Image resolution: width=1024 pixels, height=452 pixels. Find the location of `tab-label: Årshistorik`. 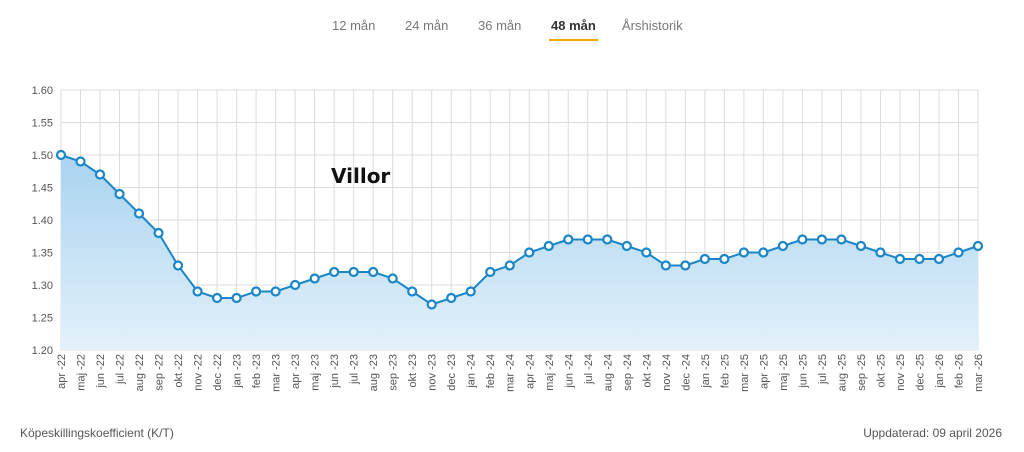

tab-label: Årshistorik is located at coordinates (652, 25).